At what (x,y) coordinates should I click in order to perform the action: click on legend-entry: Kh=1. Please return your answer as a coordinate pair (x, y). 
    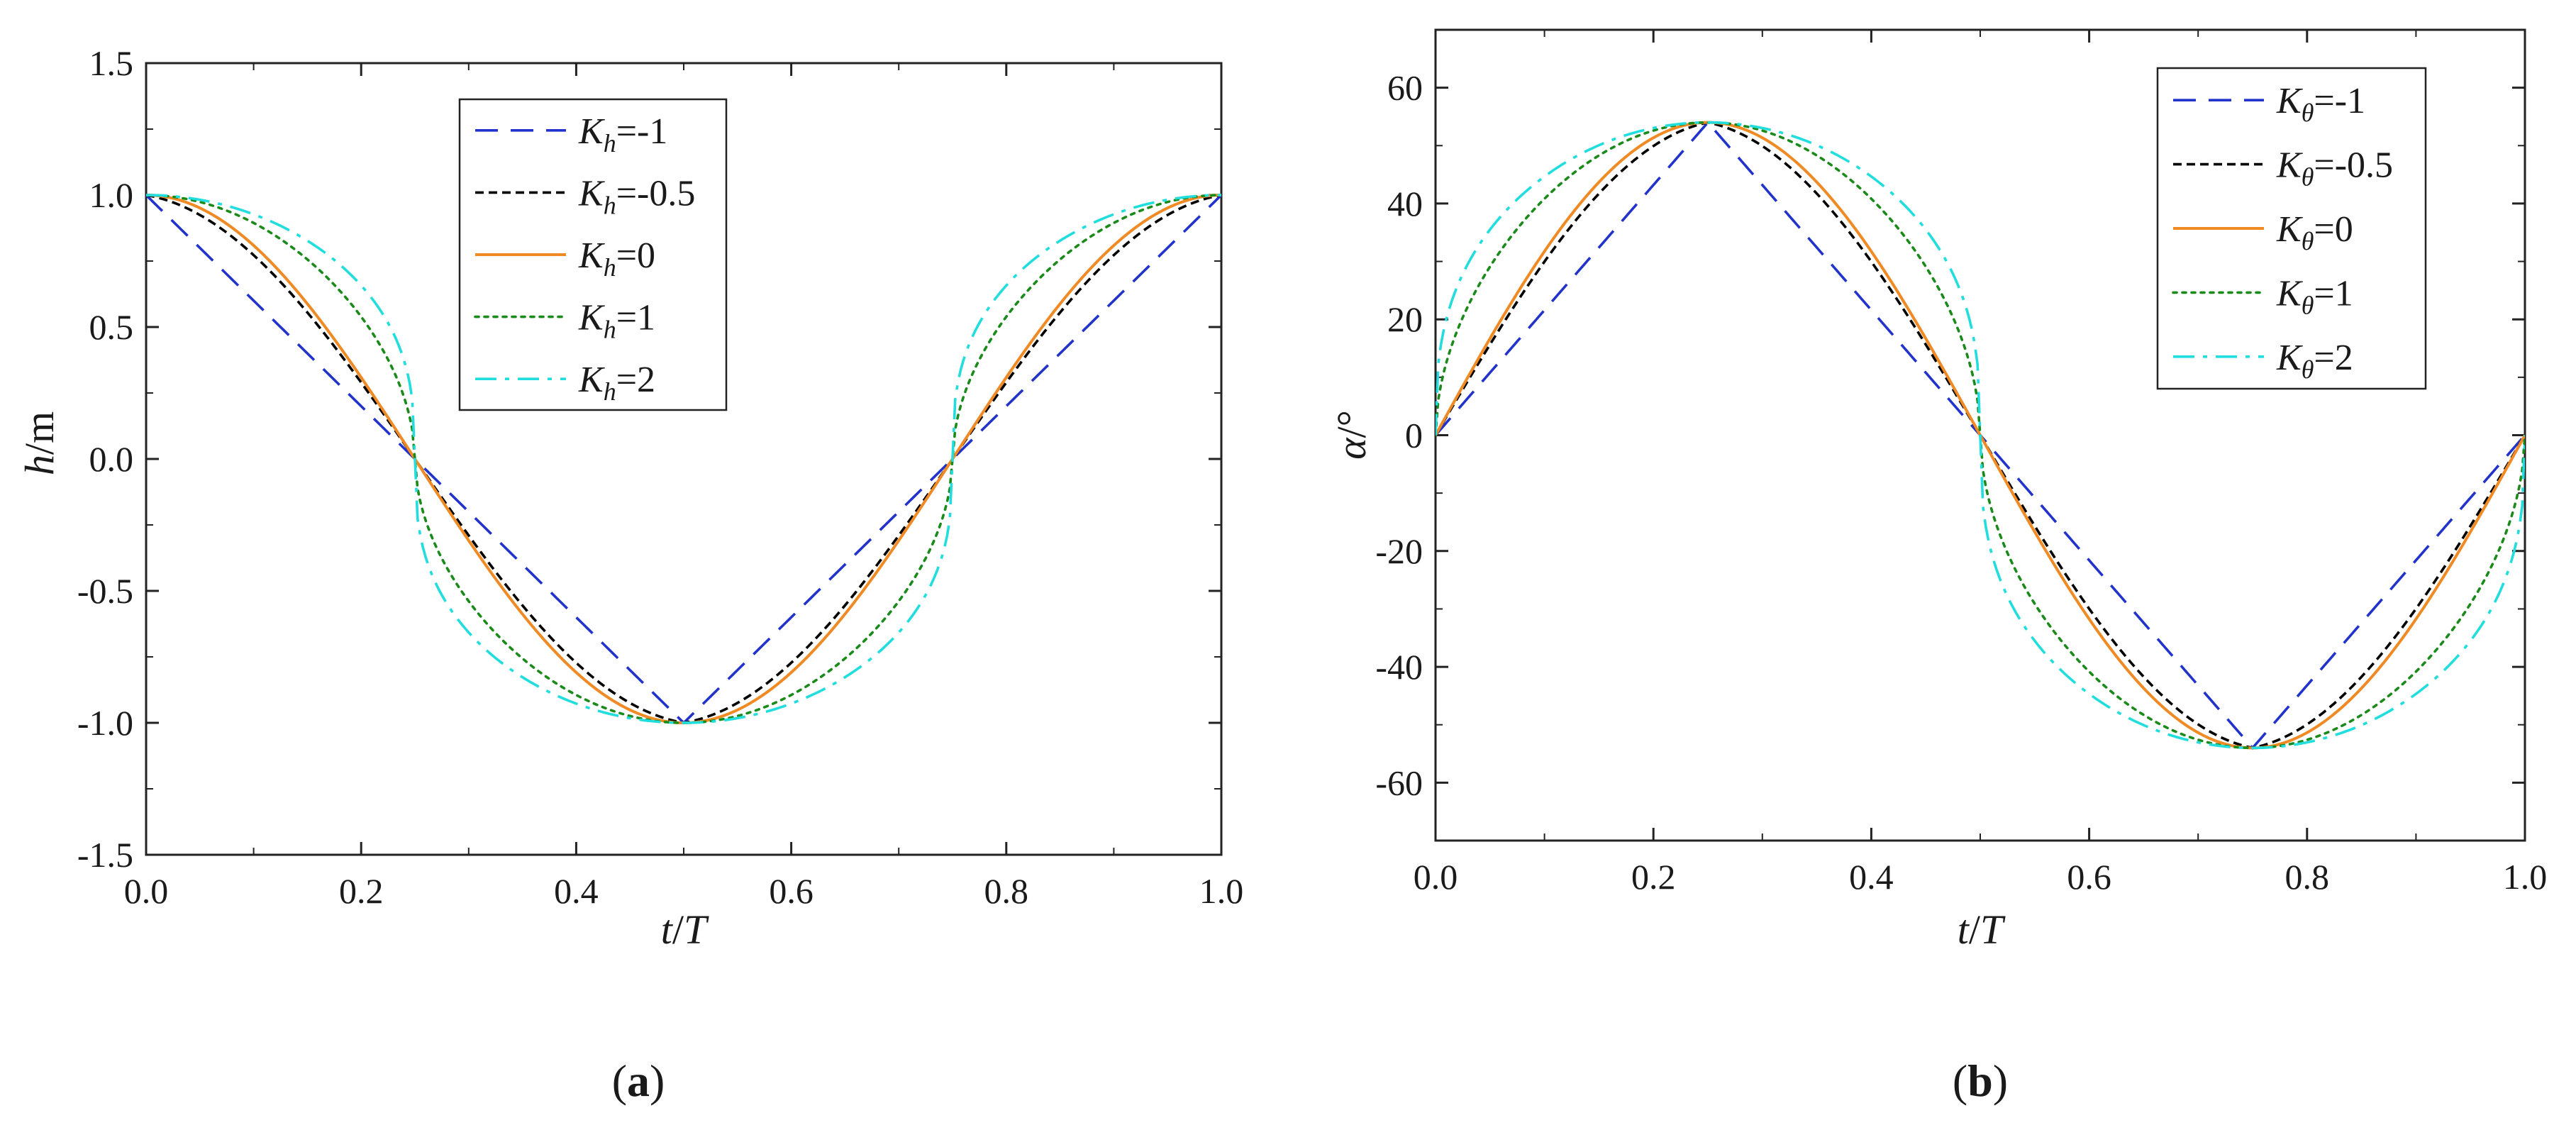
    Looking at the image, I should click on (616, 321).